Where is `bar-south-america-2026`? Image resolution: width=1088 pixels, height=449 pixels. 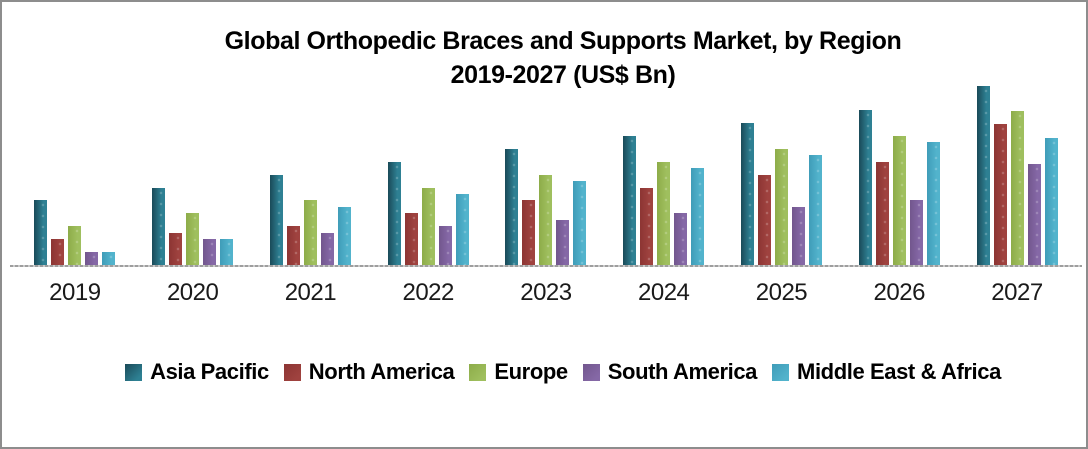 bar-south-america-2026 is located at coordinates (916, 232).